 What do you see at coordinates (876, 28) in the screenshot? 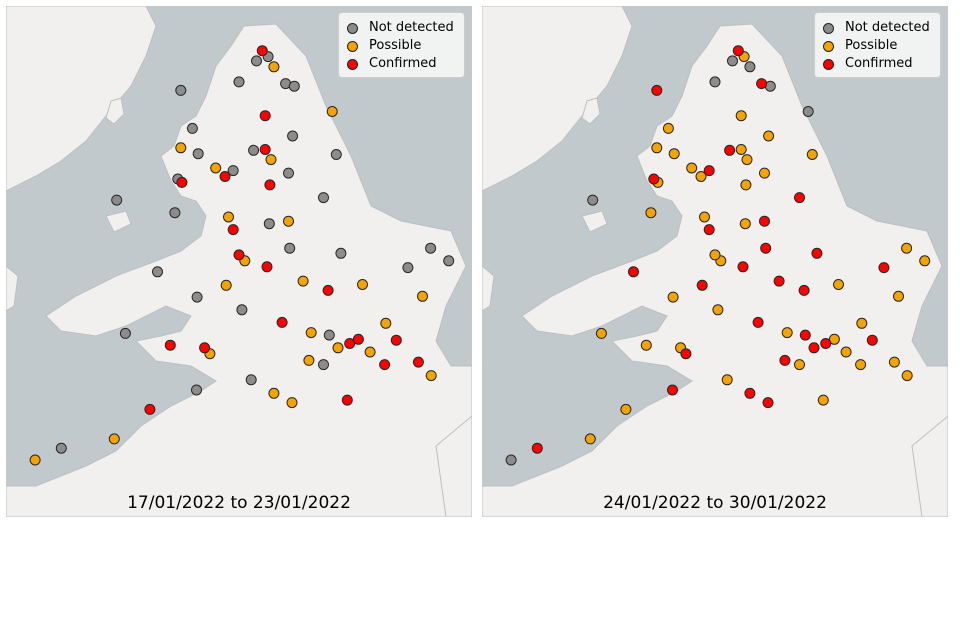
I see `legend-item-not-detected: Not detected` at bounding box center [876, 28].